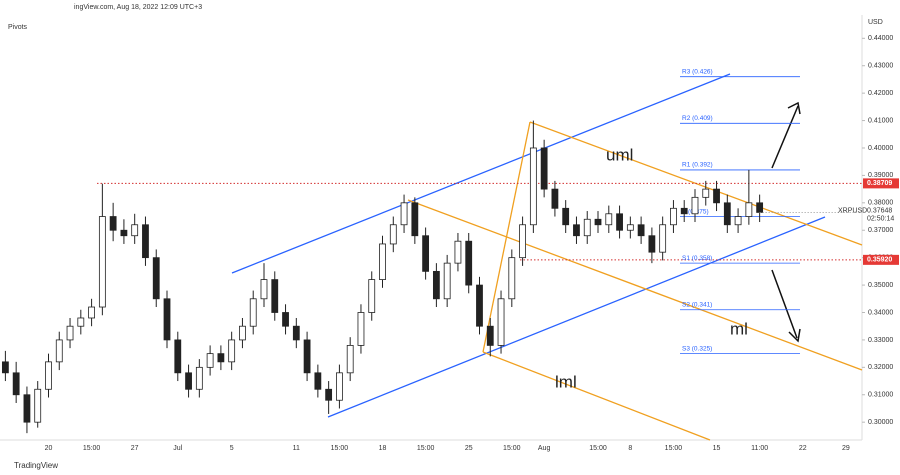  I want to click on arrow-up, so click(785, 137).